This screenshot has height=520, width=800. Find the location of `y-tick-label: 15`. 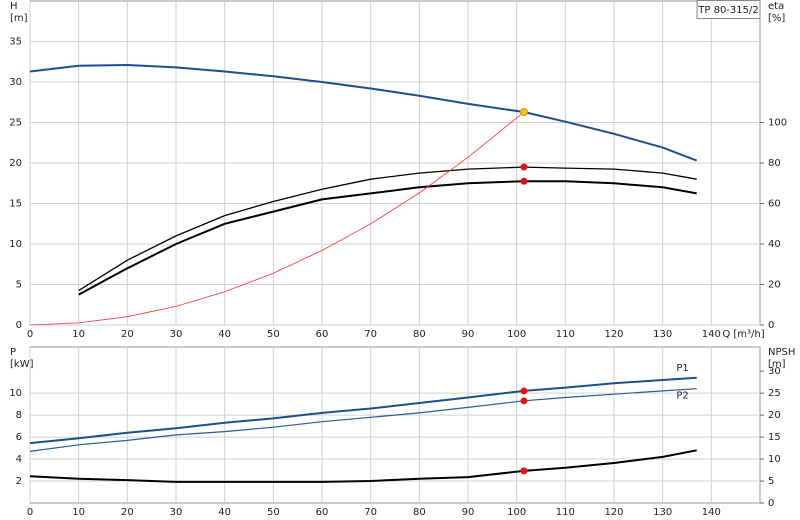

y-tick-label: 15 is located at coordinates (15, 204).